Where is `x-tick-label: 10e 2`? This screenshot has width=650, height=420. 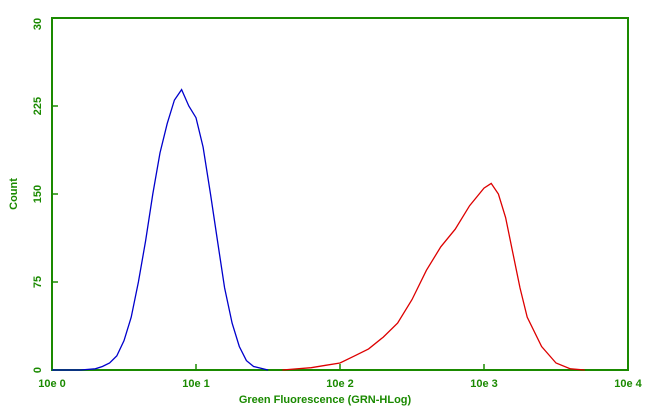 x-tick-label: 10e 2 is located at coordinates (340, 384).